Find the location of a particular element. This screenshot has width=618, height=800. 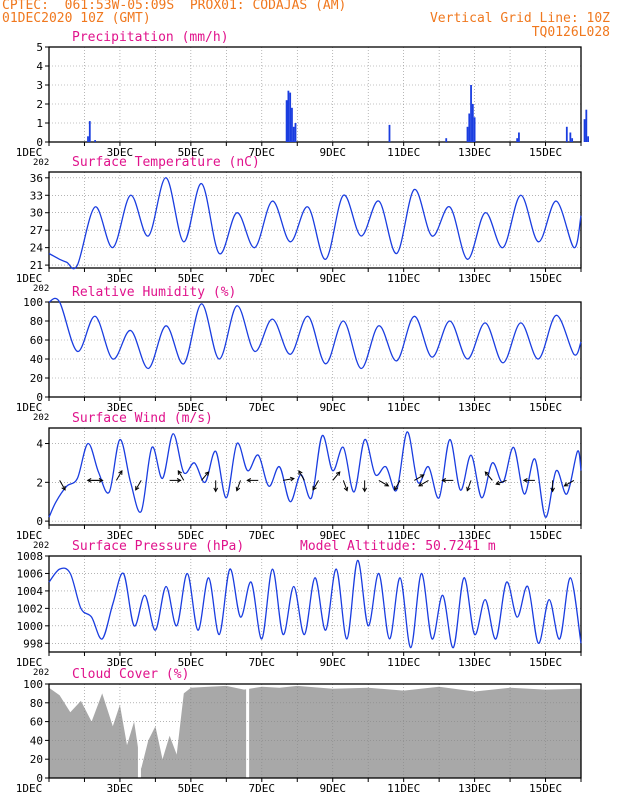

panel-title: Surface Wind (m/s) is located at coordinates (142, 418).